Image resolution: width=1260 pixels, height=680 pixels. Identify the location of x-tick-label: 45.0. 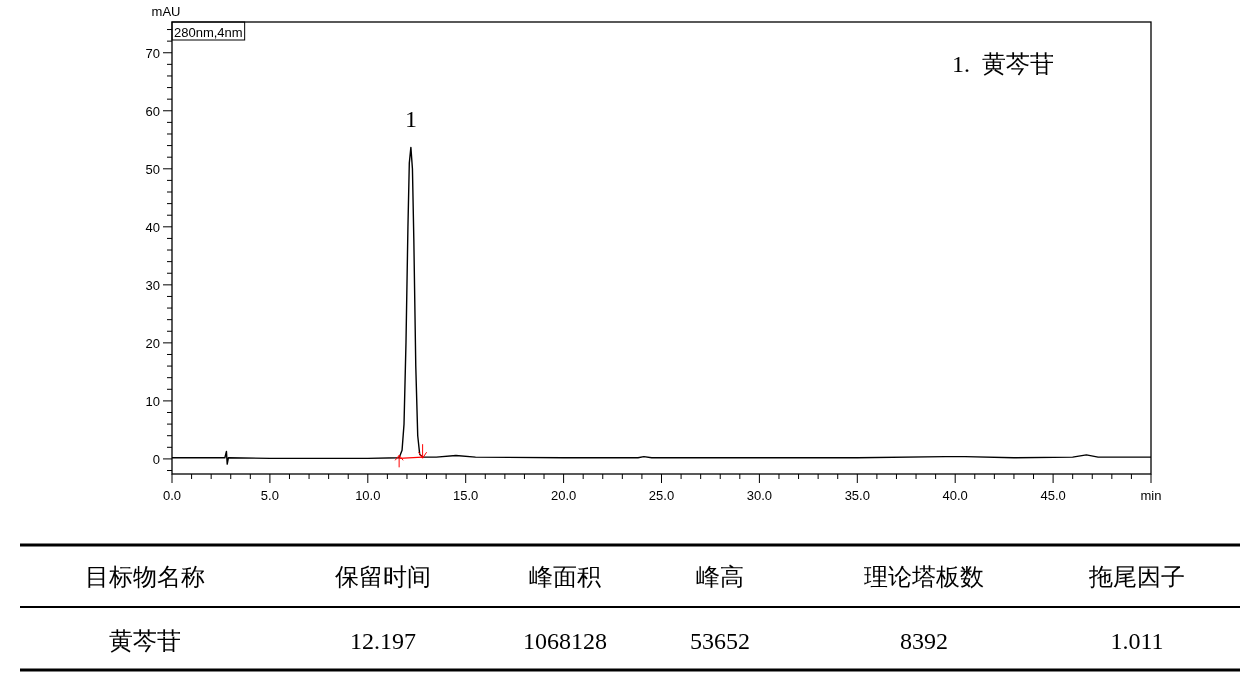
(1053, 495).